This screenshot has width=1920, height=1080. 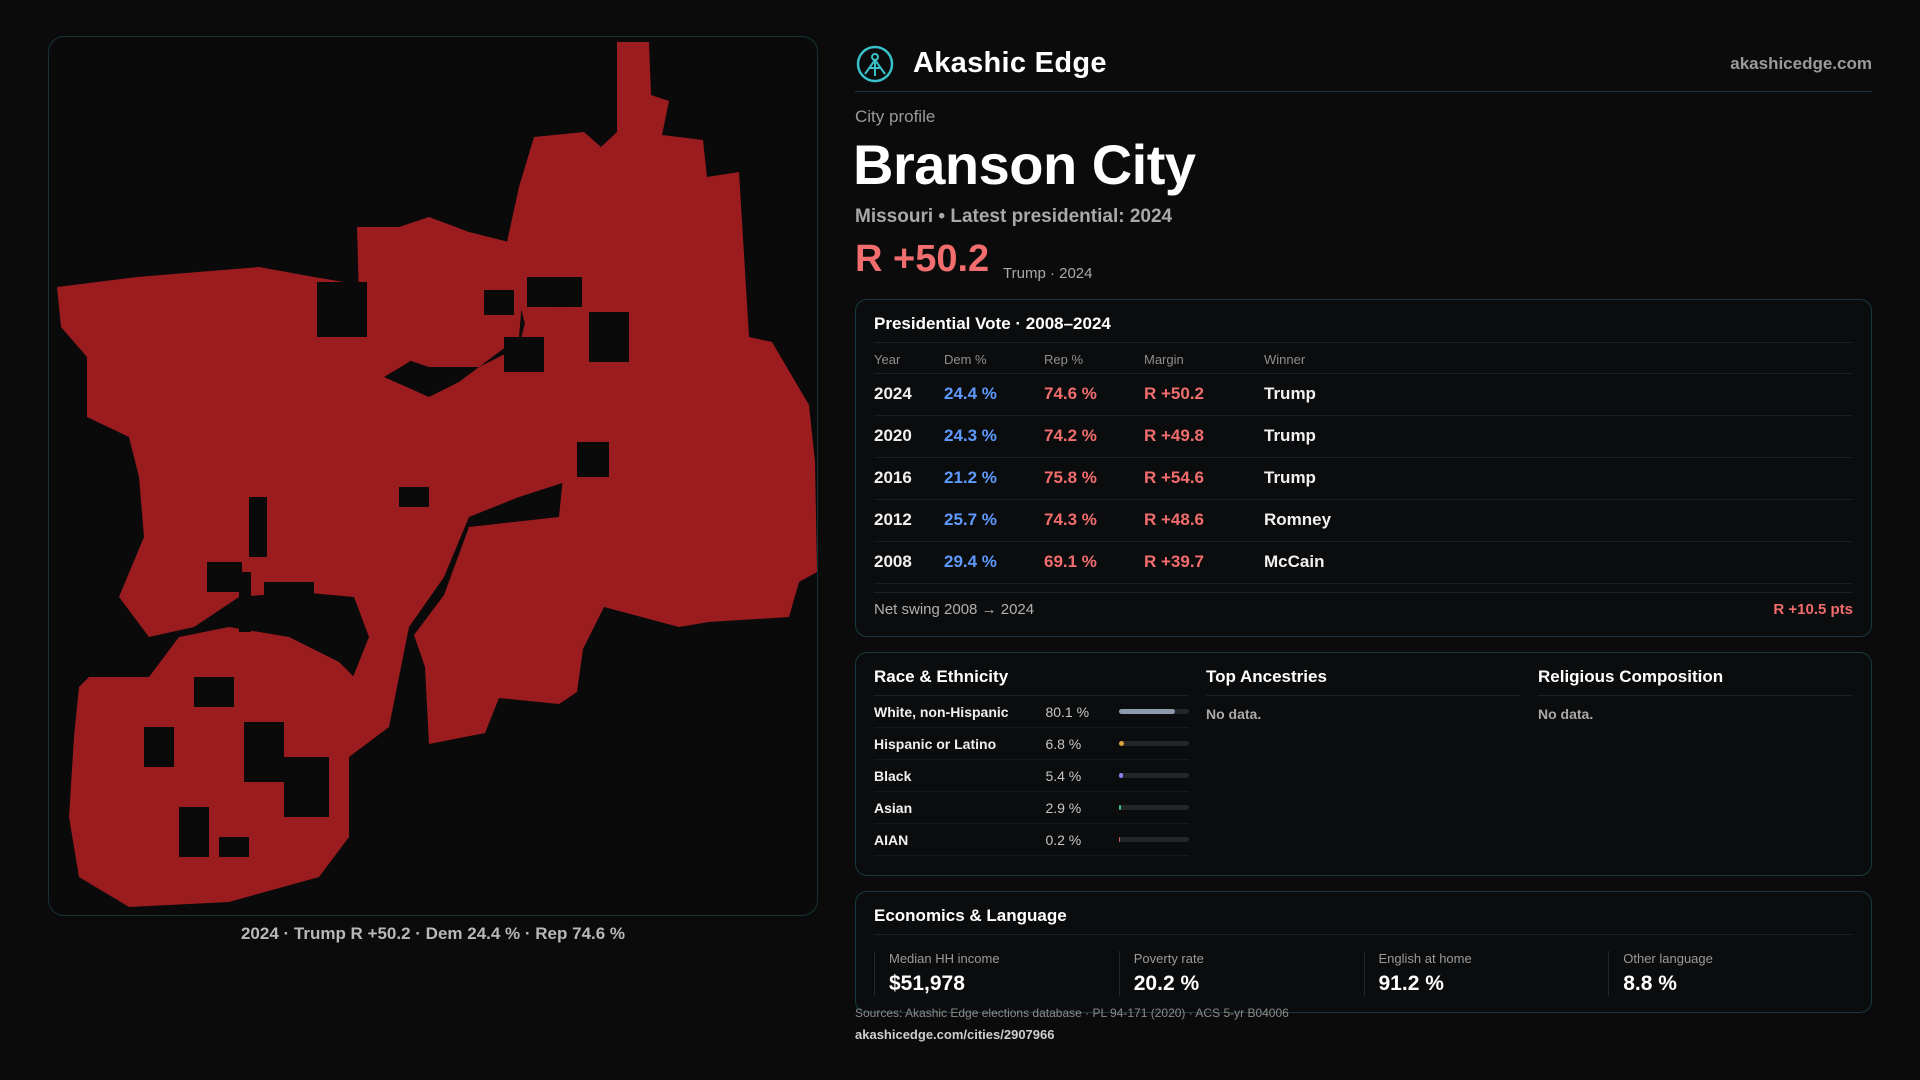 What do you see at coordinates (1031, 808) in the screenshot?
I see `race-row: Asian 2.9 %` at bounding box center [1031, 808].